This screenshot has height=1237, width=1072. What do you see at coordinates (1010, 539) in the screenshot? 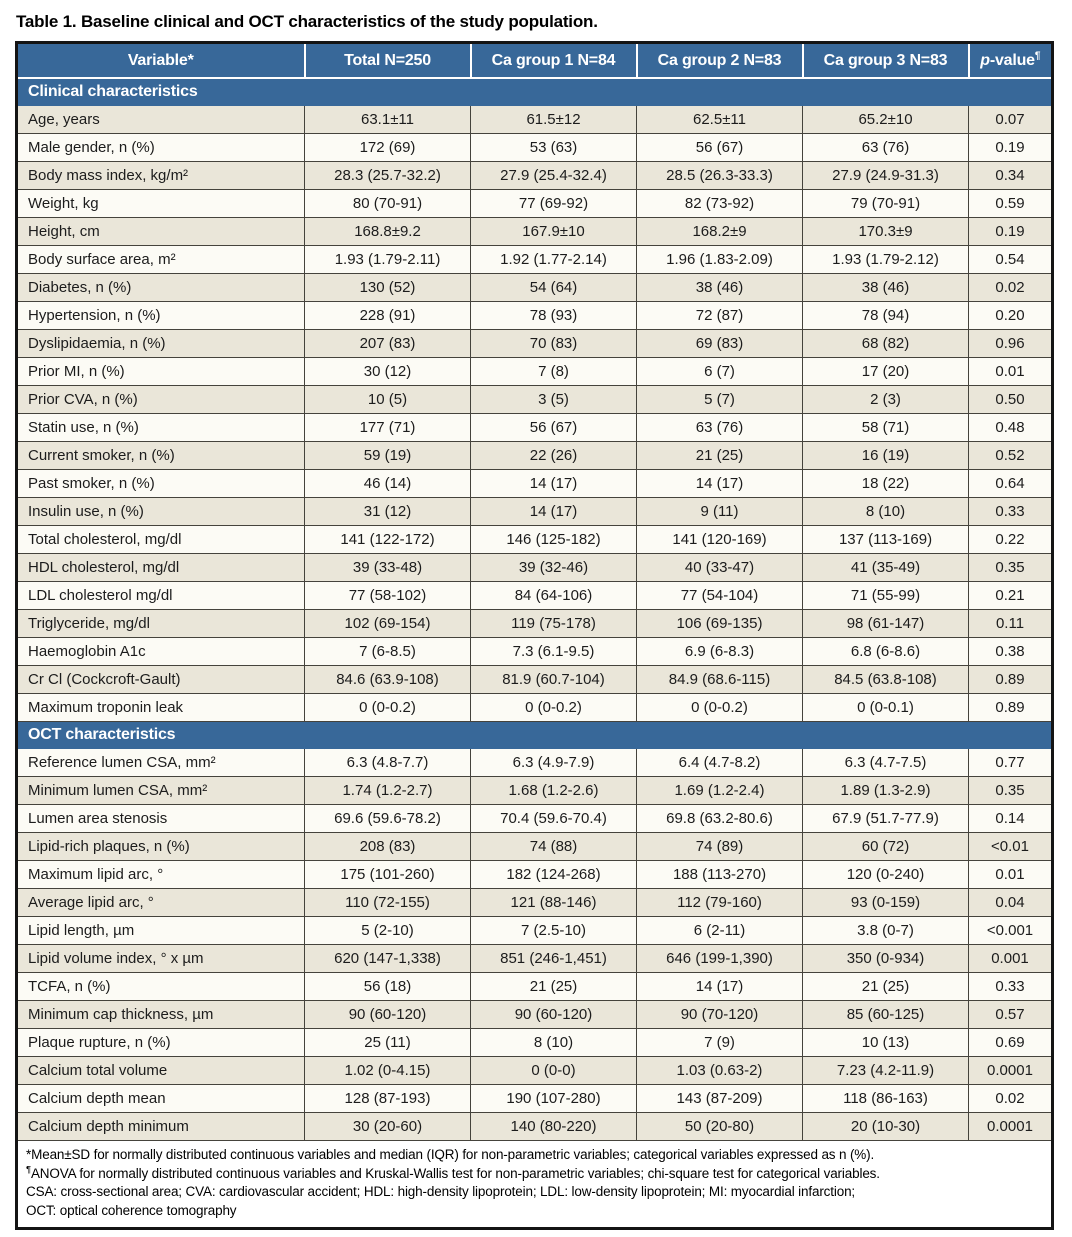
I see `pvalue-cell: 0.22` at bounding box center [1010, 539].